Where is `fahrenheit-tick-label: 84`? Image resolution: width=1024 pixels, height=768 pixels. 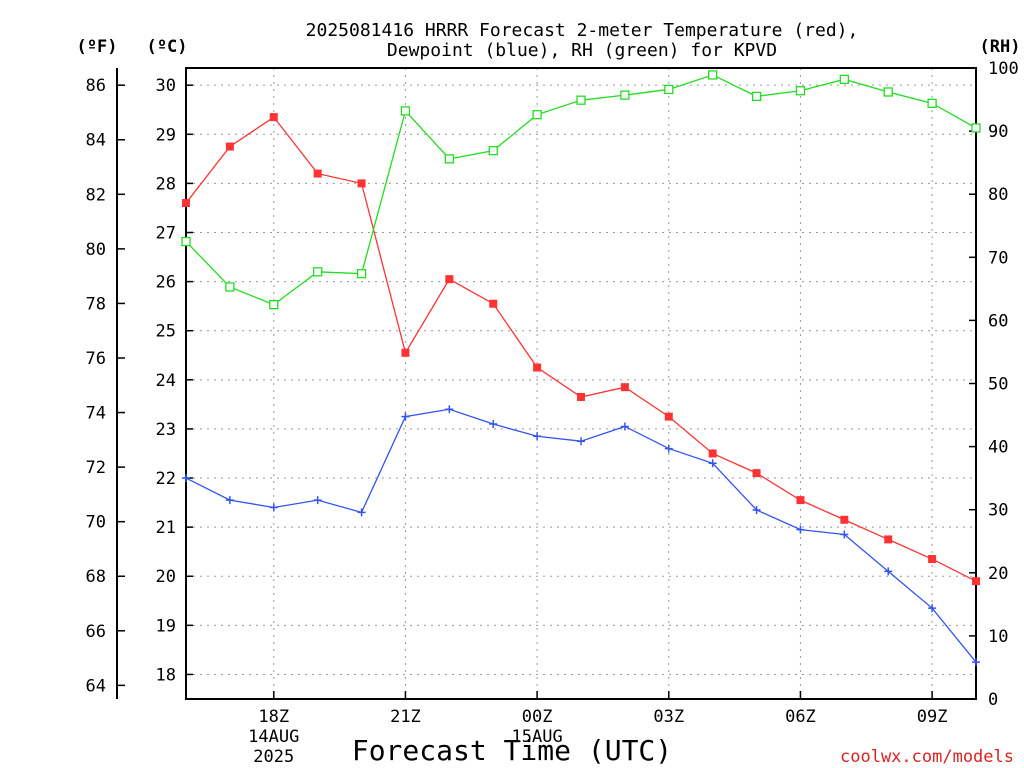
fahrenheit-tick-label: 84 is located at coordinates (96, 141).